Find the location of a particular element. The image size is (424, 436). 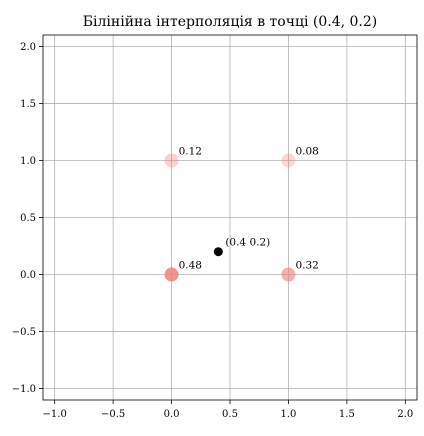

corner-weight-label-0: 0.12 is located at coordinates (190, 151).